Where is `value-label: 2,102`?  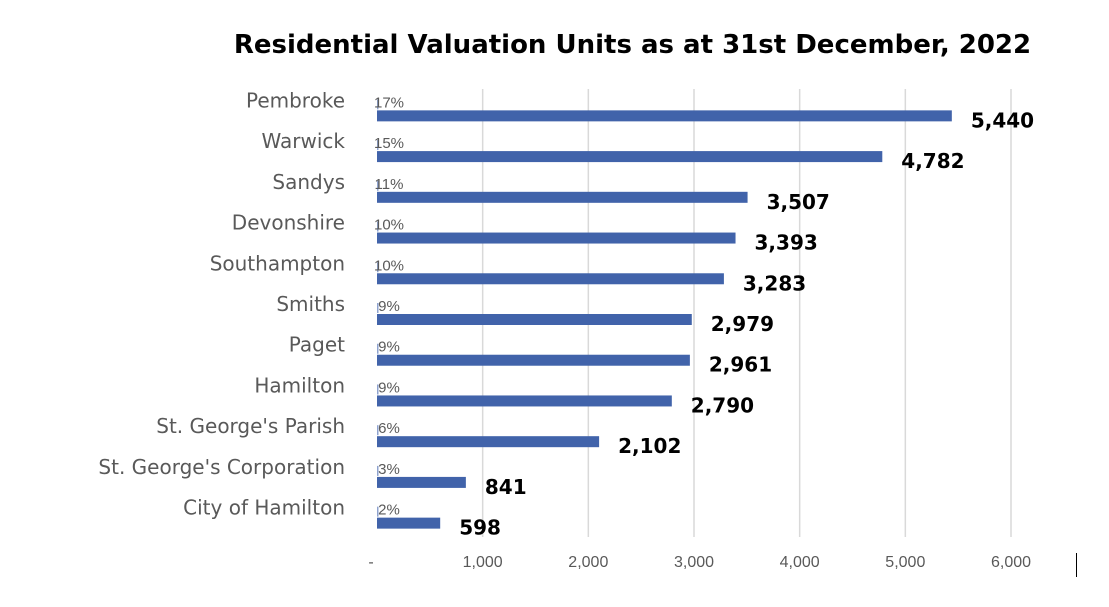 value-label: 2,102 is located at coordinates (649, 446).